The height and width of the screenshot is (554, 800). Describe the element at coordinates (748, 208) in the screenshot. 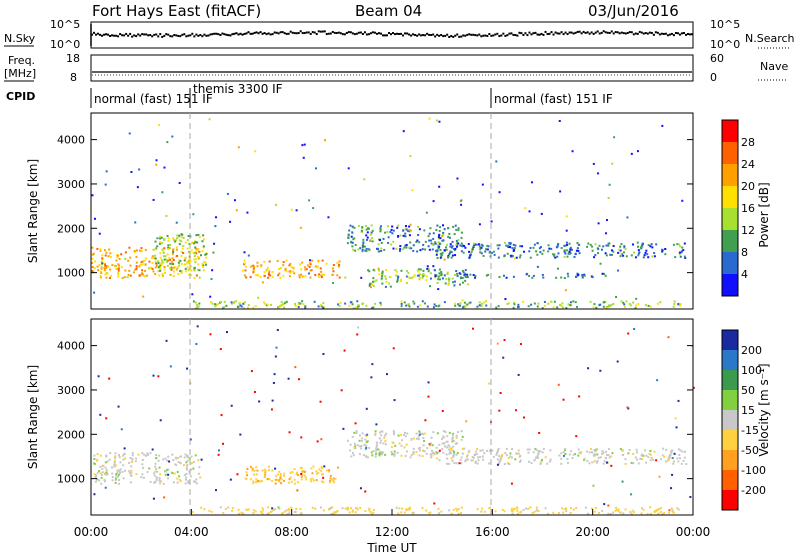

I see `colorbar-tick-label: 16` at that location.